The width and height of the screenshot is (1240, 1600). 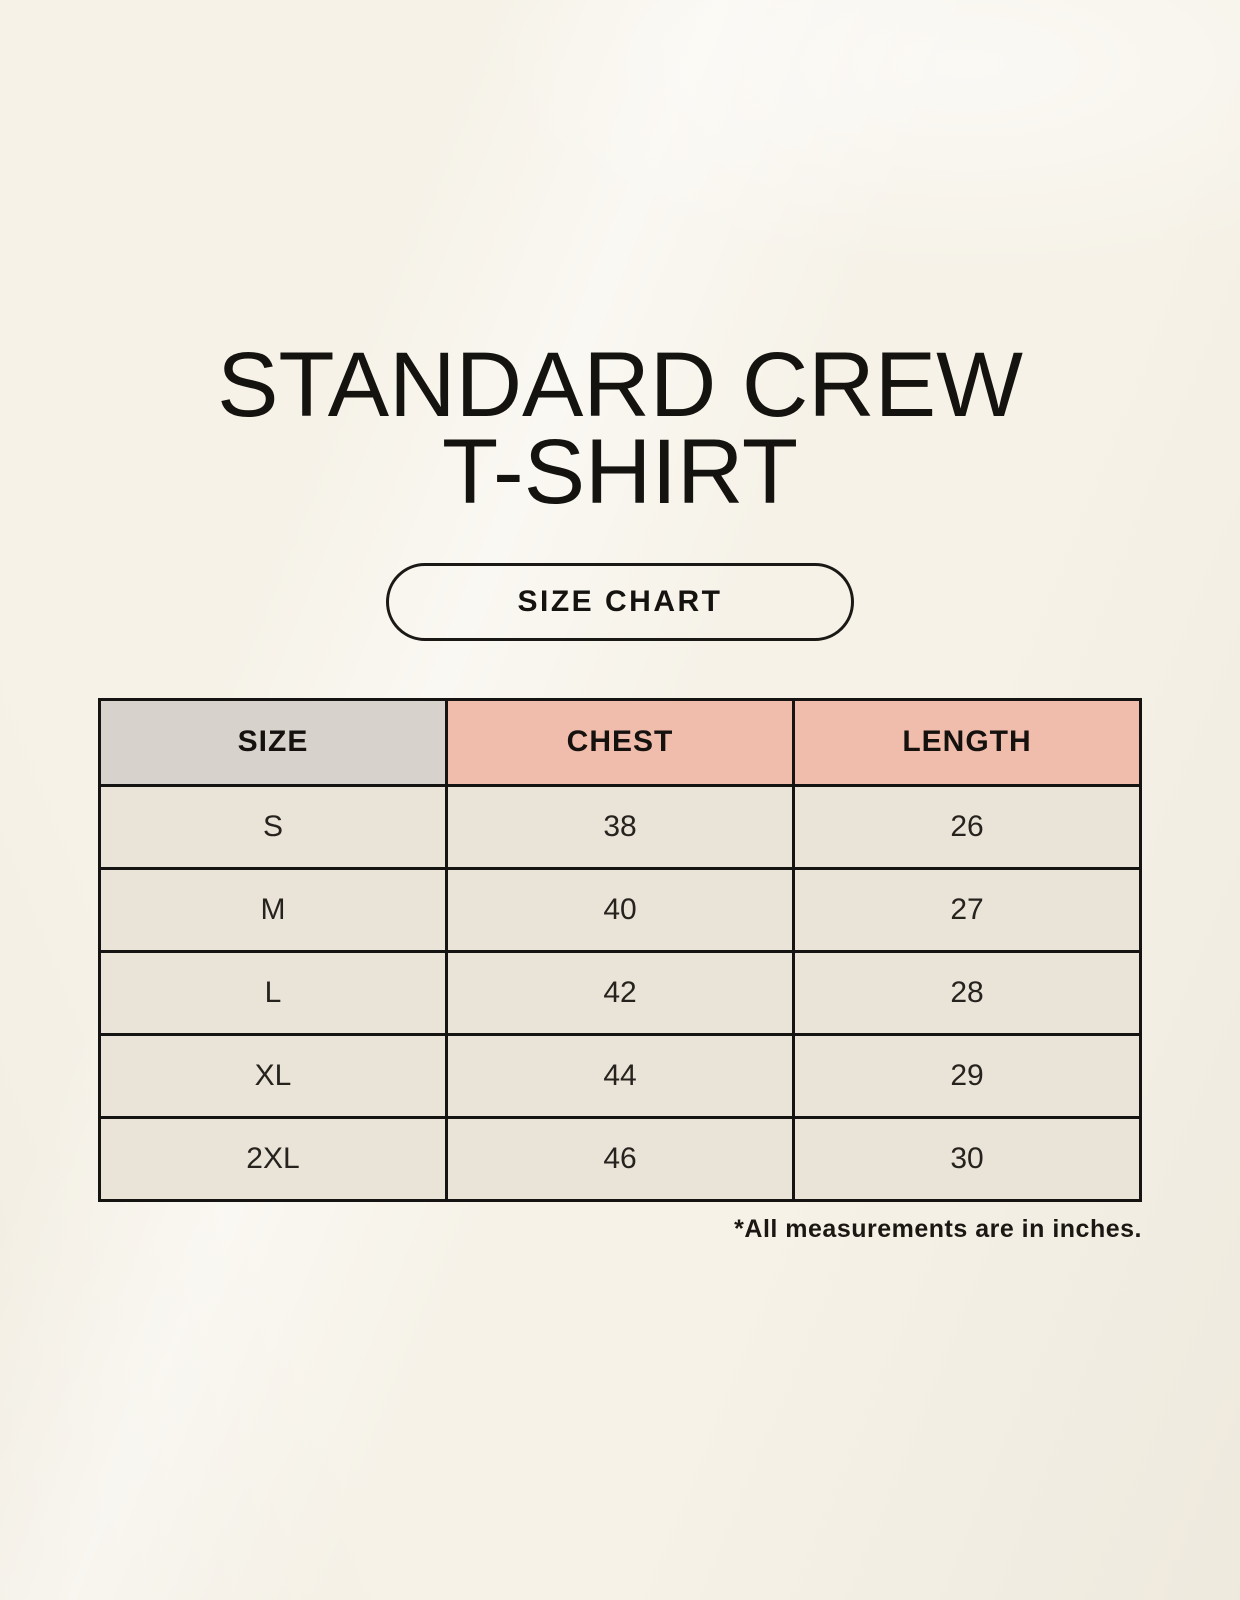 I want to click on size-chart-button: SIZE CHART, so click(x=620, y=601).